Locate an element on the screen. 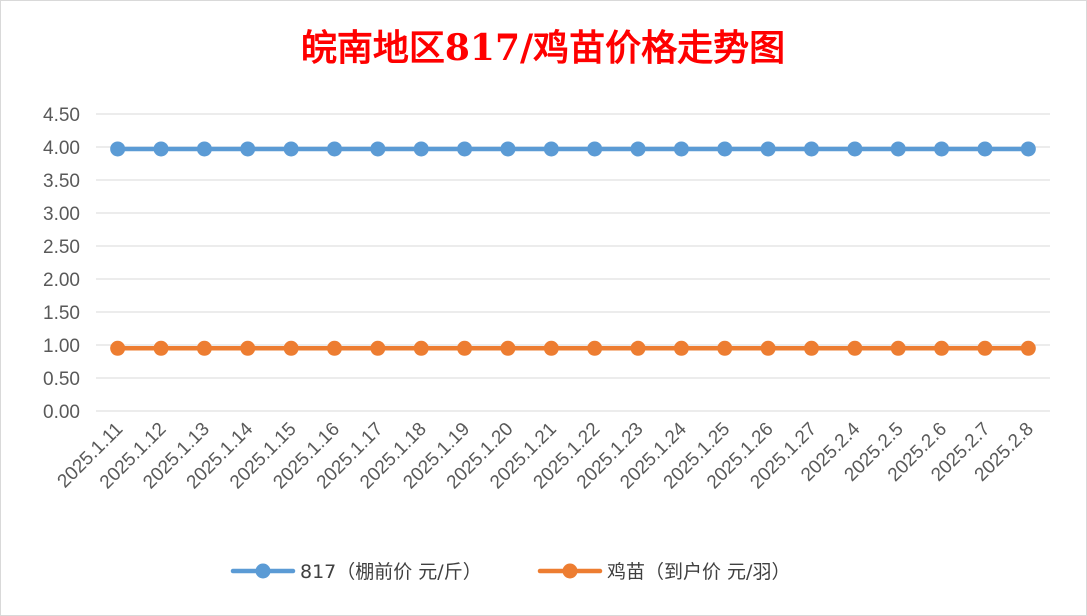  y-tick-label: 4.50 is located at coordinates (61, 115).